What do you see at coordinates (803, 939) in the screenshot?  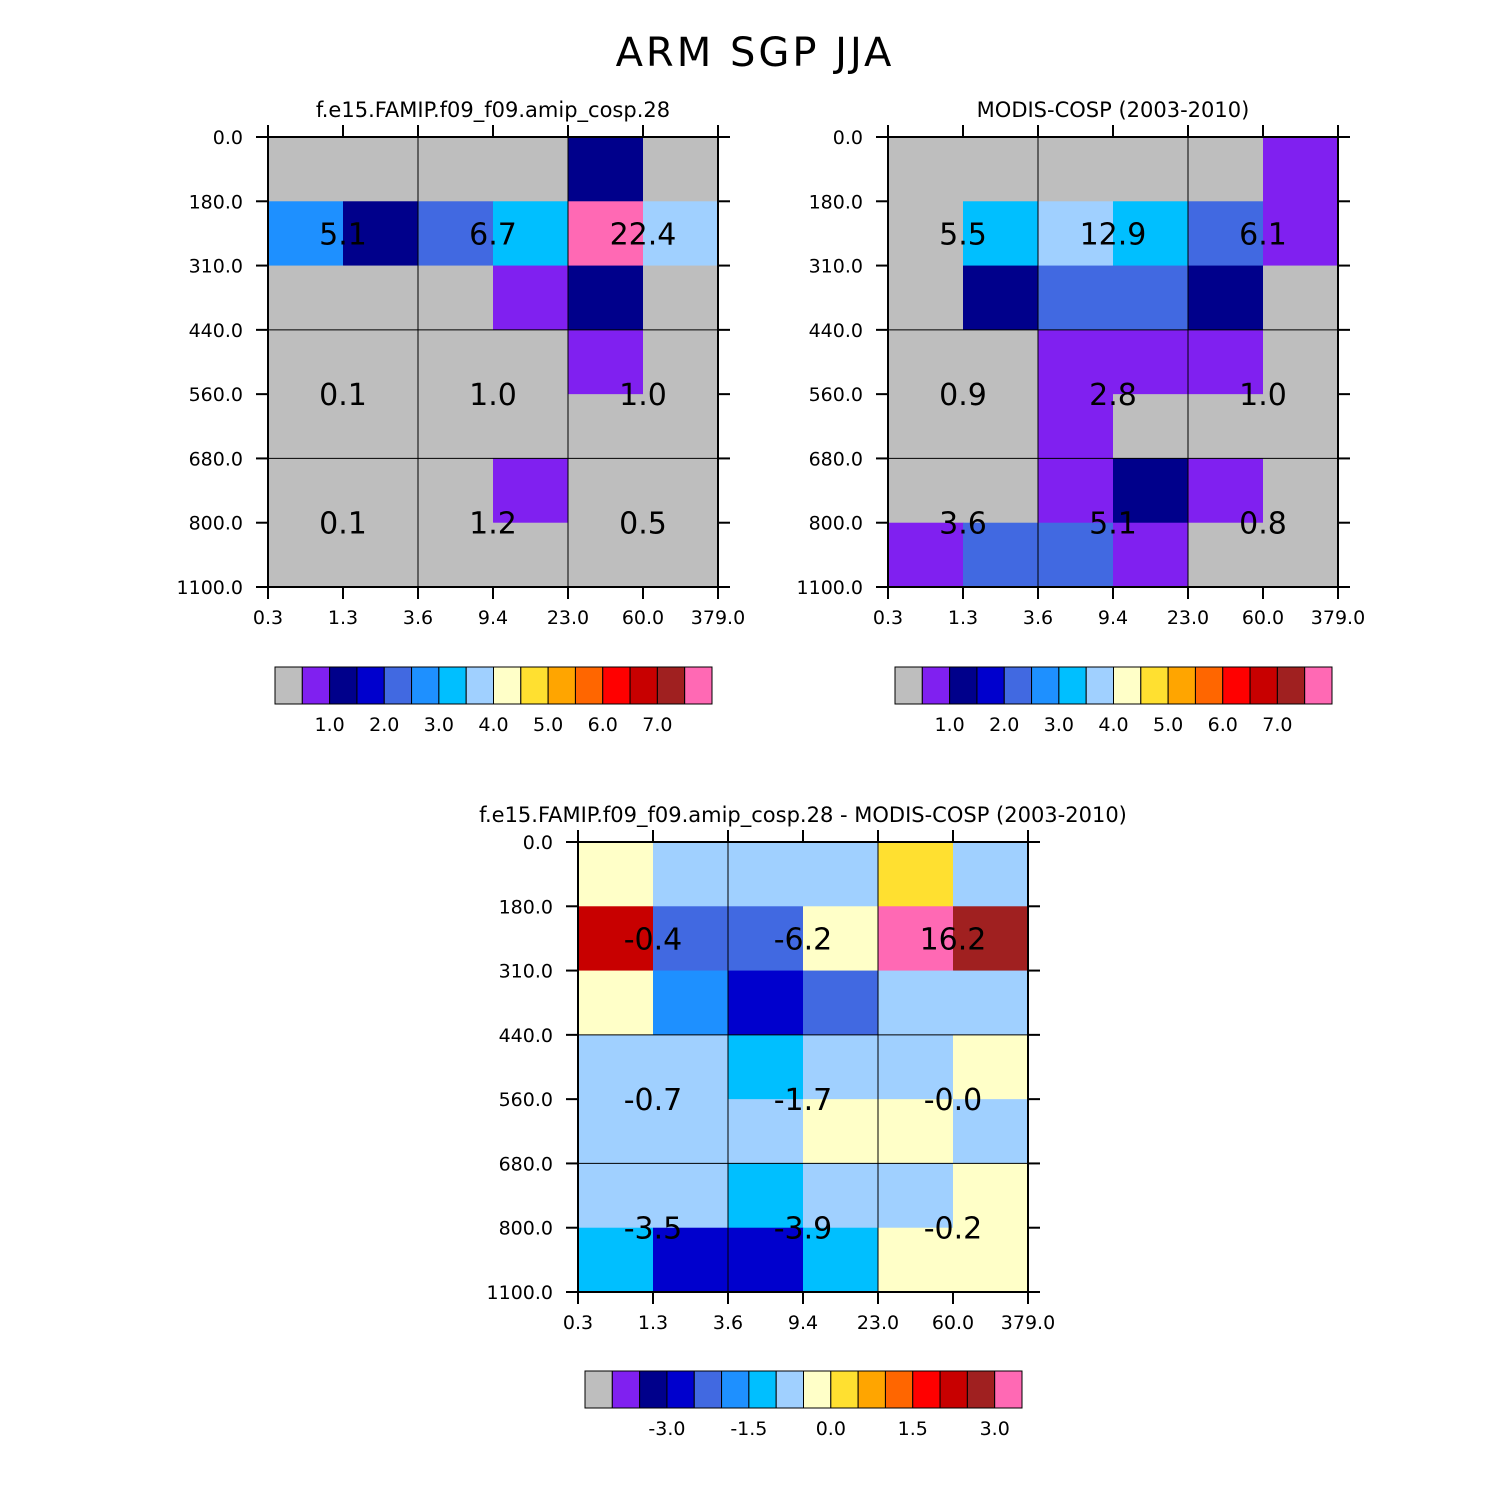 I see `cell-value-label: -6.2` at bounding box center [803, 939].